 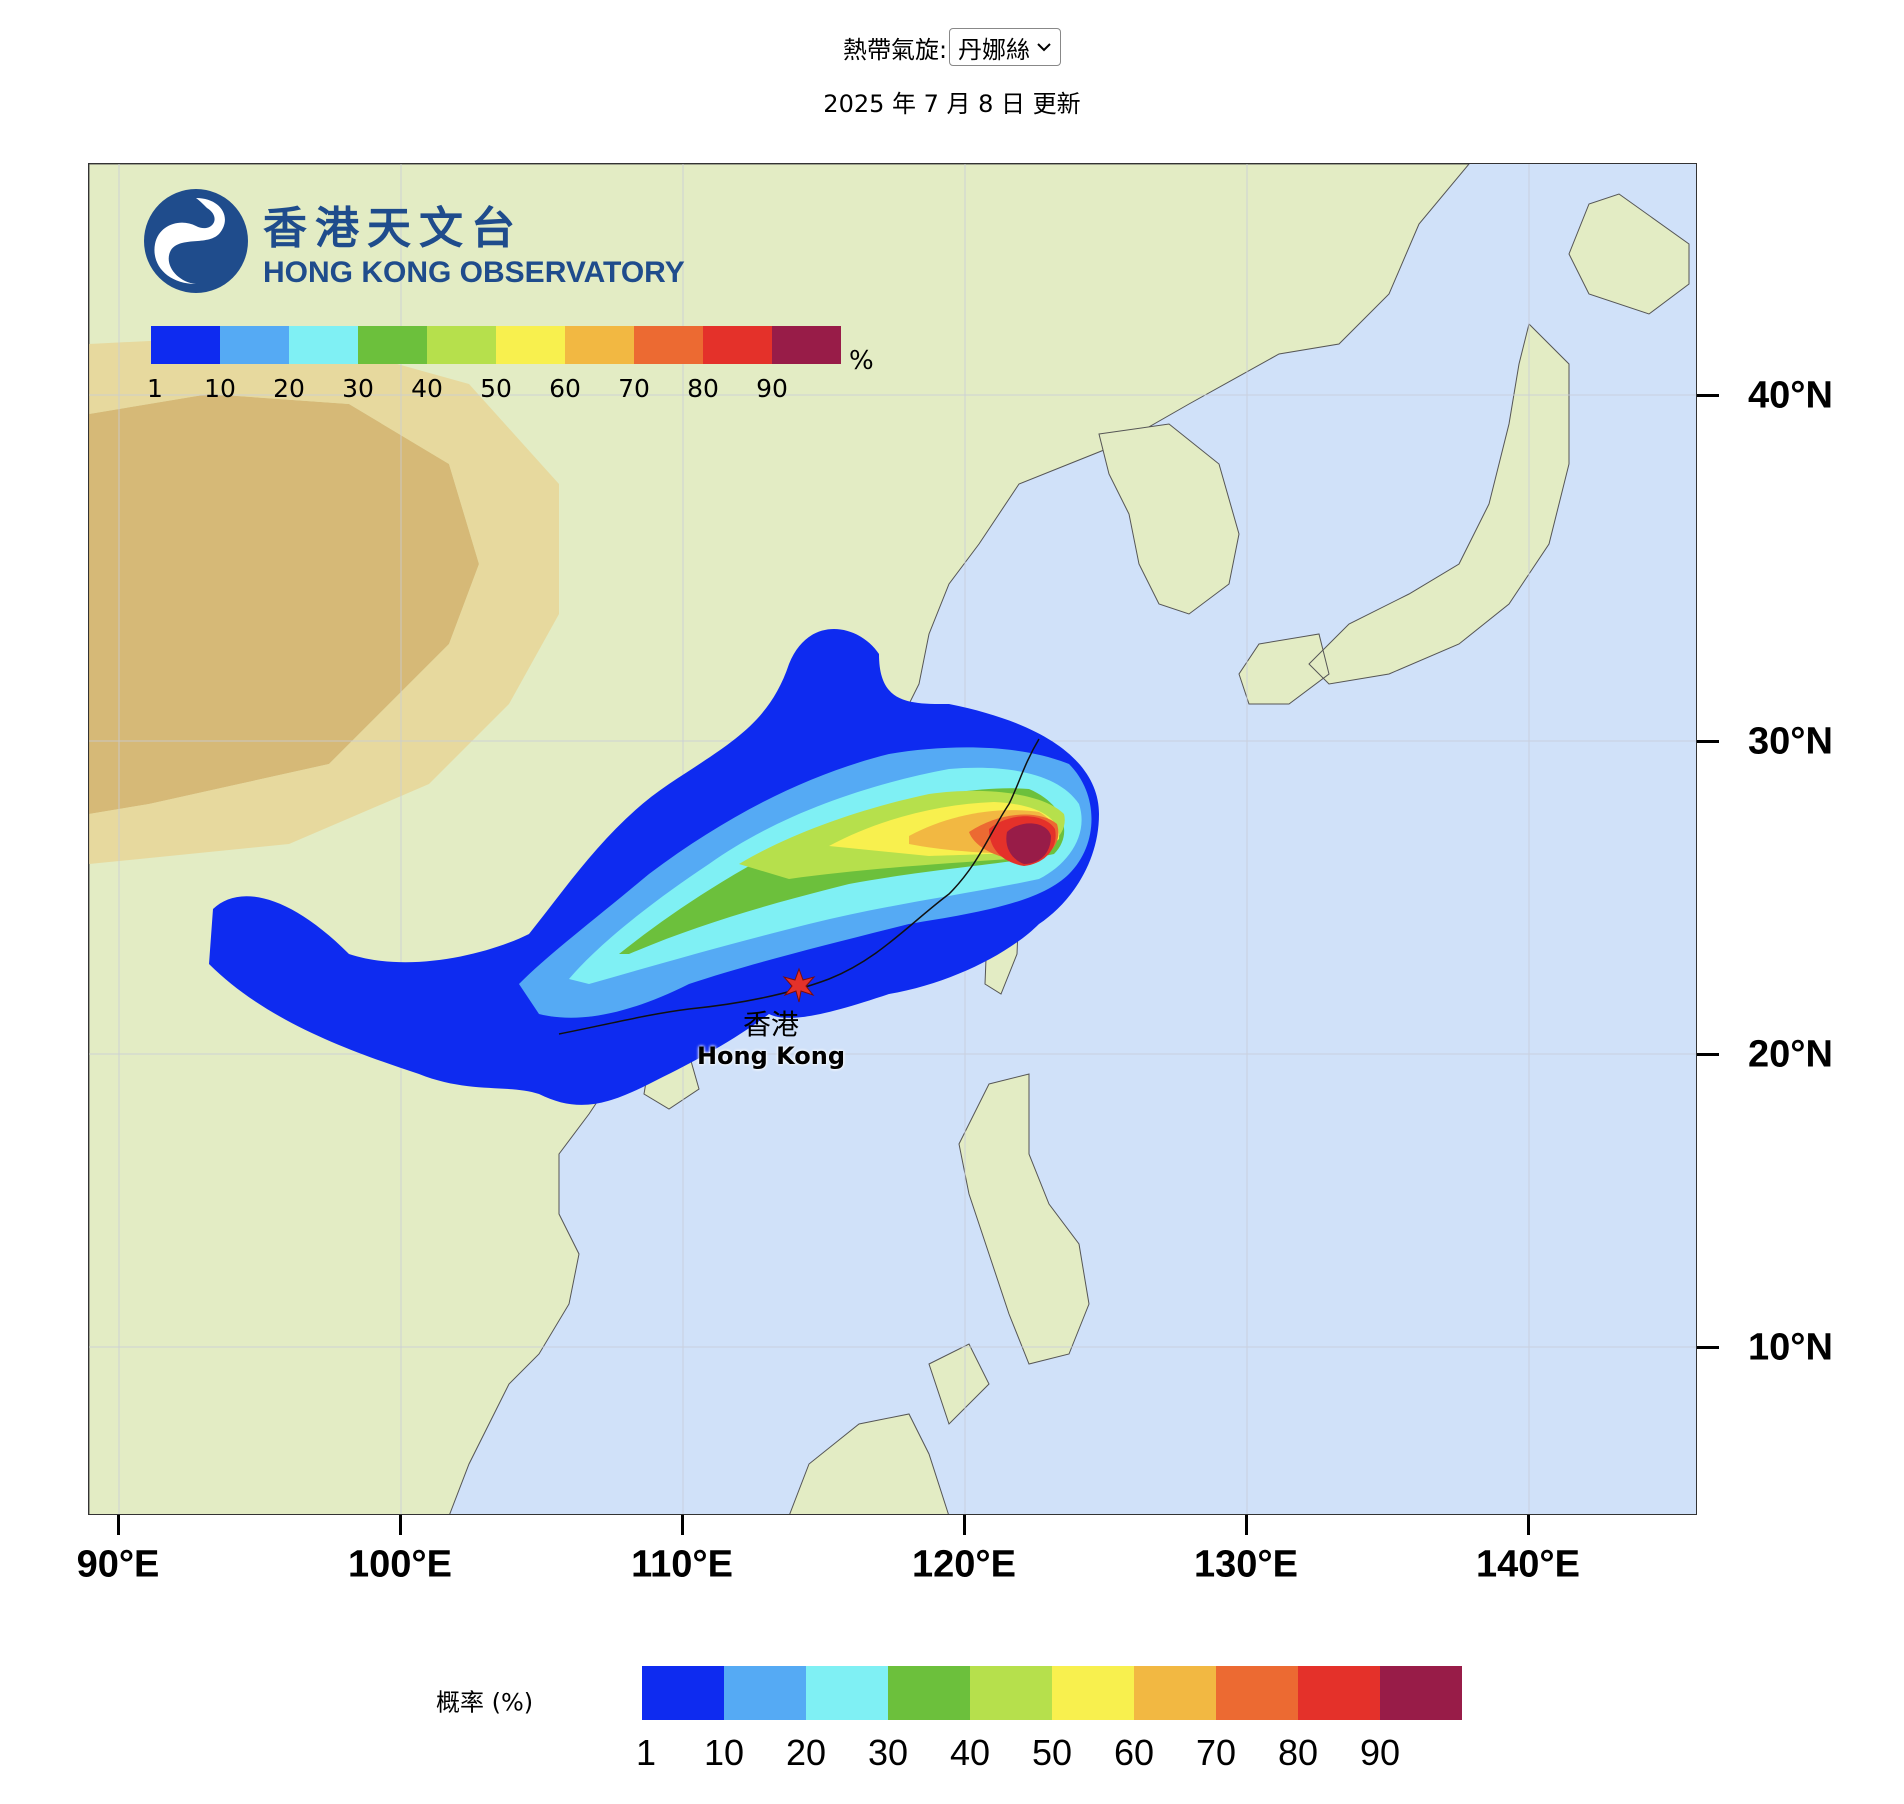 What do you see at coordinates (964, 1564) in the screenshot?
I see `lon-label: 120°E` at bounding box center [964, 1564].